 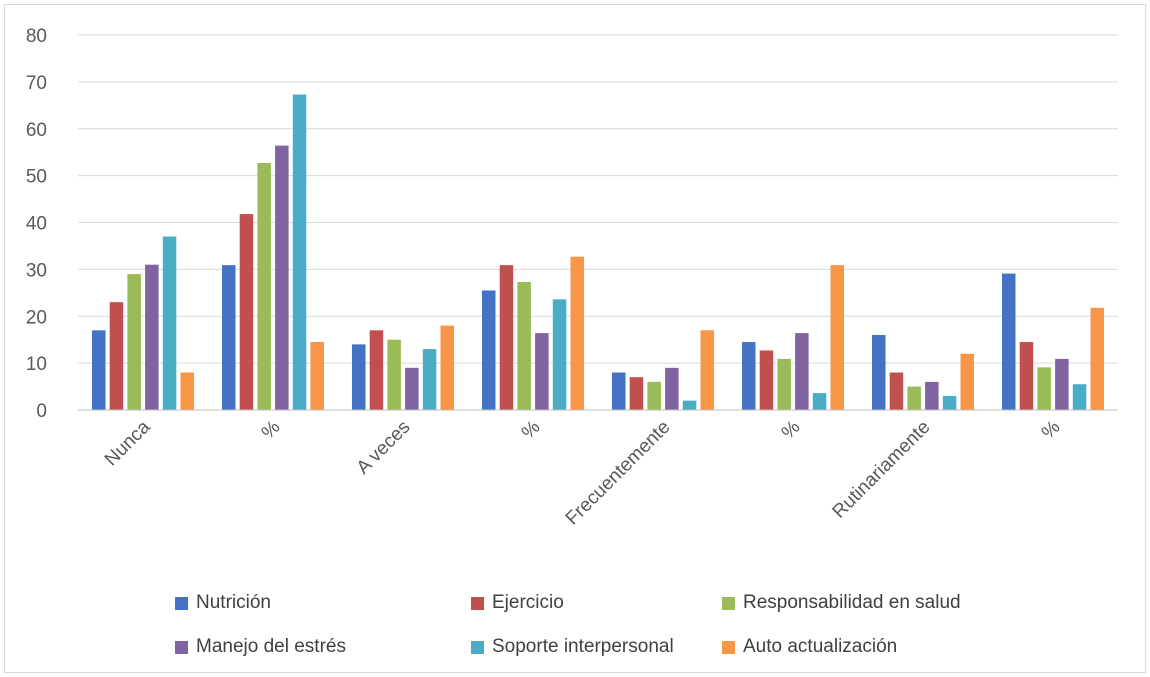 I want to click on x-tick-label: Rutinariamente, so click(x=882, y=470).